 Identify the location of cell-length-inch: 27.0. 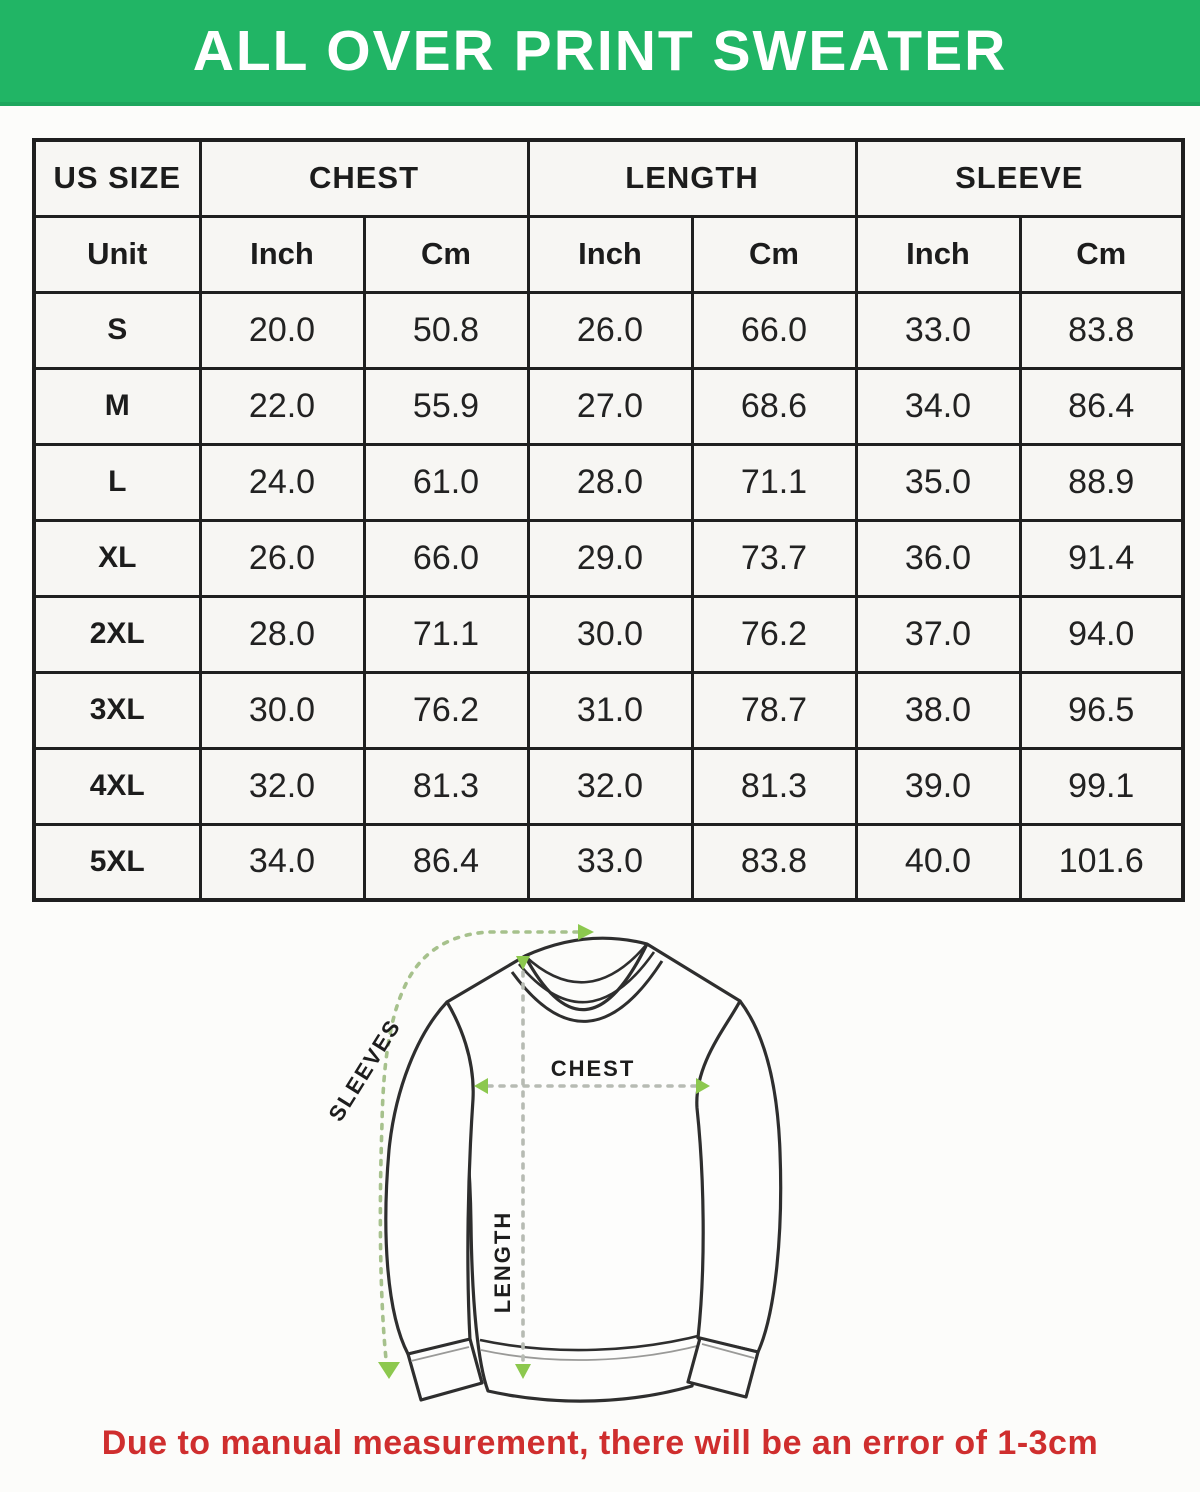
(610, 406).